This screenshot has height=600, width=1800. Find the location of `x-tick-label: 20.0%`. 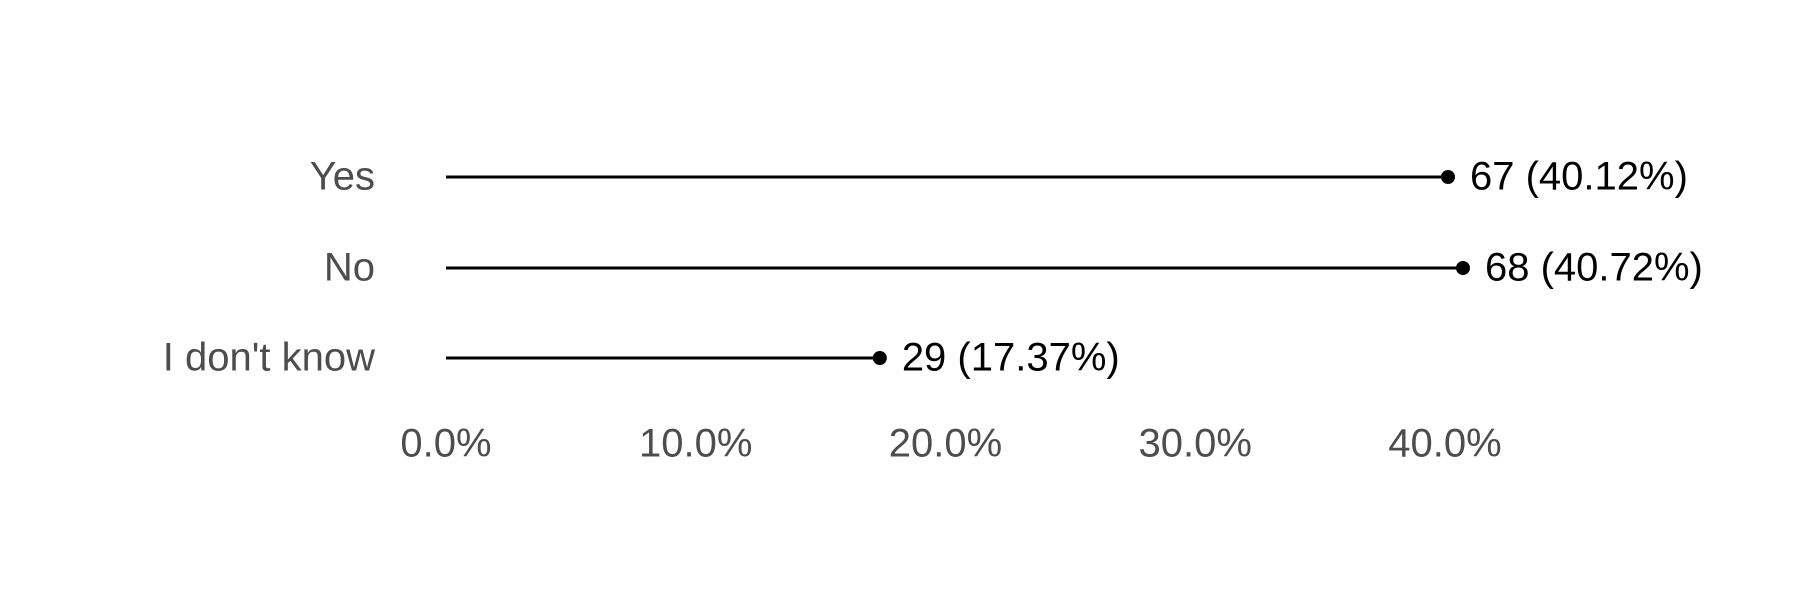

x-tick-label: 20.0% is located at coordinates (945, 444).